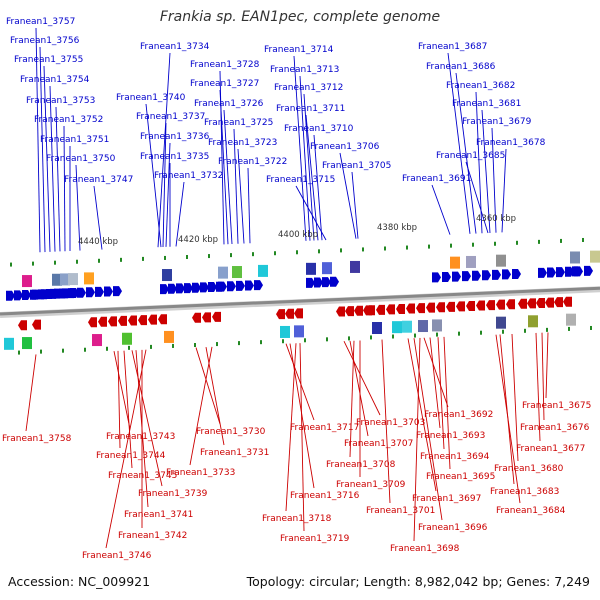  What do you see at coordinates (378, 444) in the screenshot?
I see `reverse-gene-label: Franean1_3707` at bounding box center [378, 444].